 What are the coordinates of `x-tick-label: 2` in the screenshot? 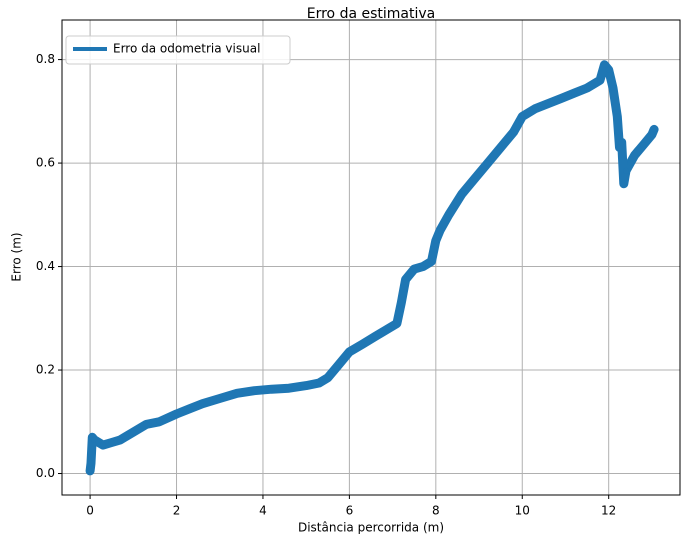 It's located at (177, 511).